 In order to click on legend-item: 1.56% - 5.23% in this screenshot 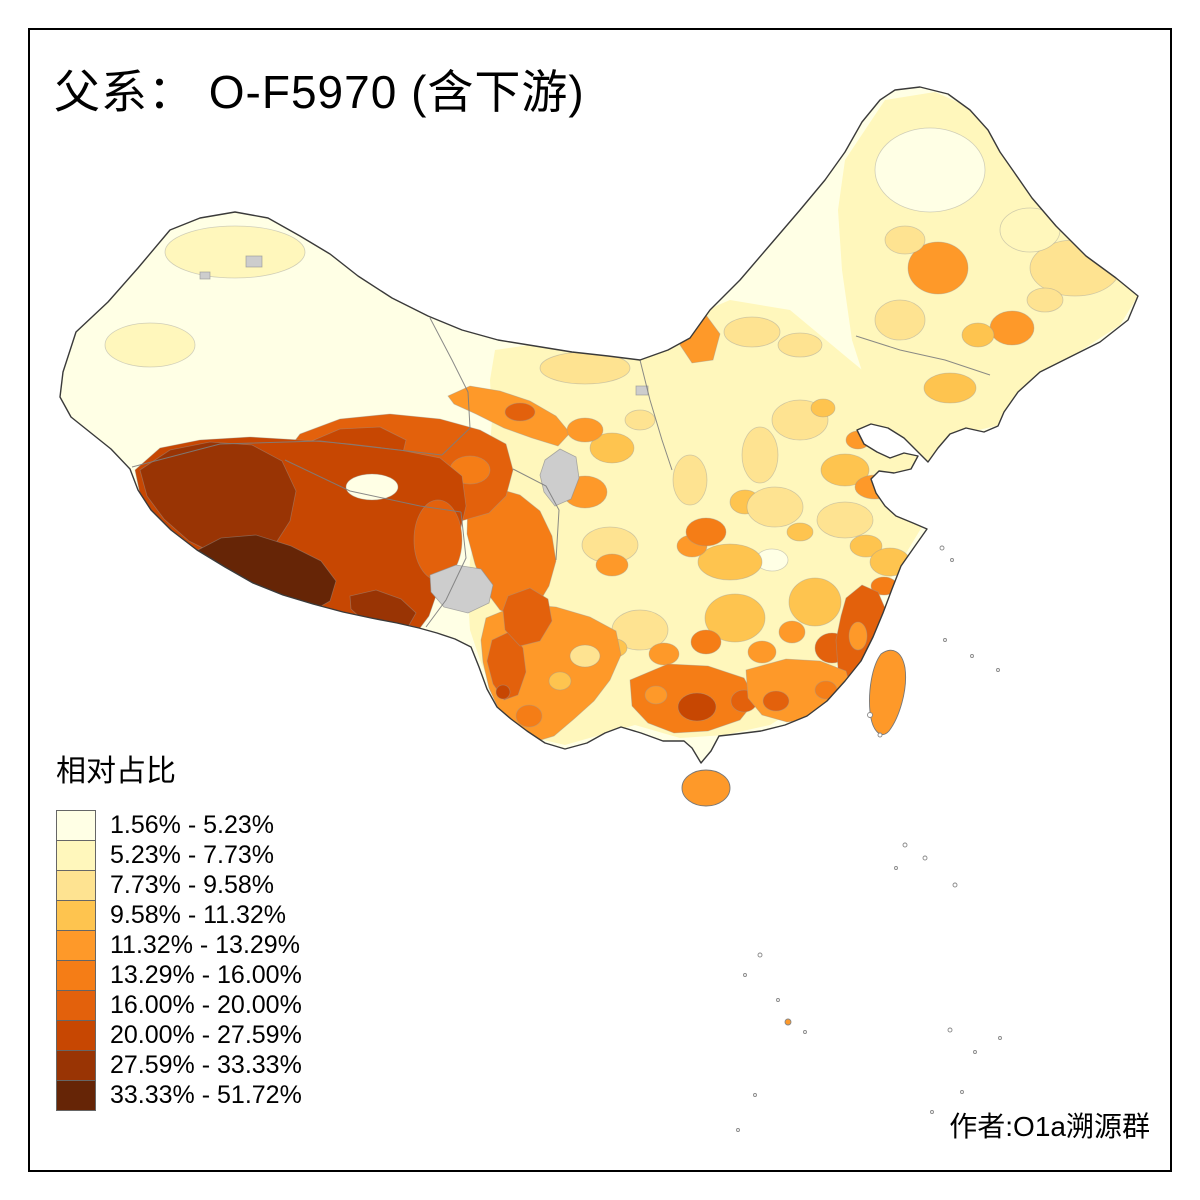, I will do `click(179, 825)`.